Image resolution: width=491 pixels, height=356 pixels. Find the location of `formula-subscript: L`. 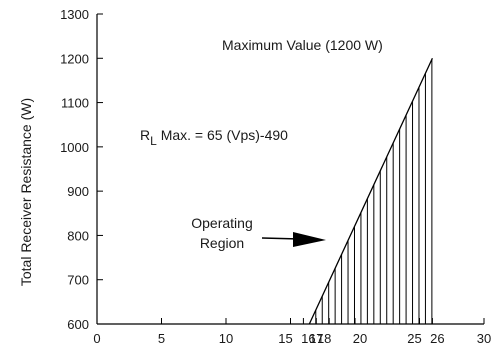

formula-subscript: L is located at coordinates (153, 141).